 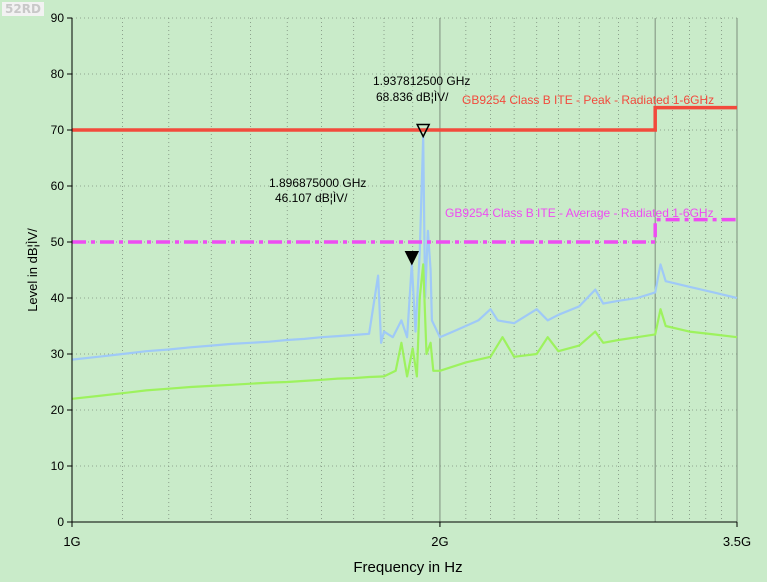 What do you see at coordinates (60, 522) in the screenshot?
I see `y-tick-label-0: 0` at bounding box center [60, 522].